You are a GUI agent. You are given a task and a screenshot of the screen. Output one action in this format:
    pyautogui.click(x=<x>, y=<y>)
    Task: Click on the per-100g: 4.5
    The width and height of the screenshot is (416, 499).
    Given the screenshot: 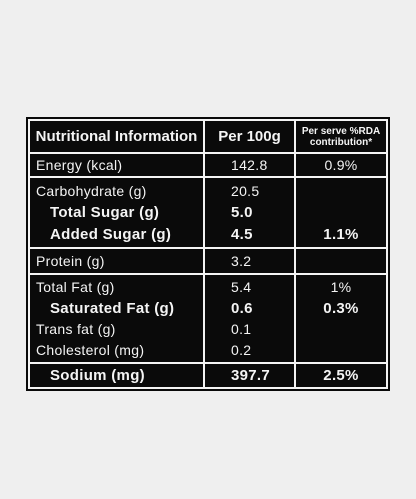 What is the action you would take?
    pyautogui.click(x=242, y=234)
    